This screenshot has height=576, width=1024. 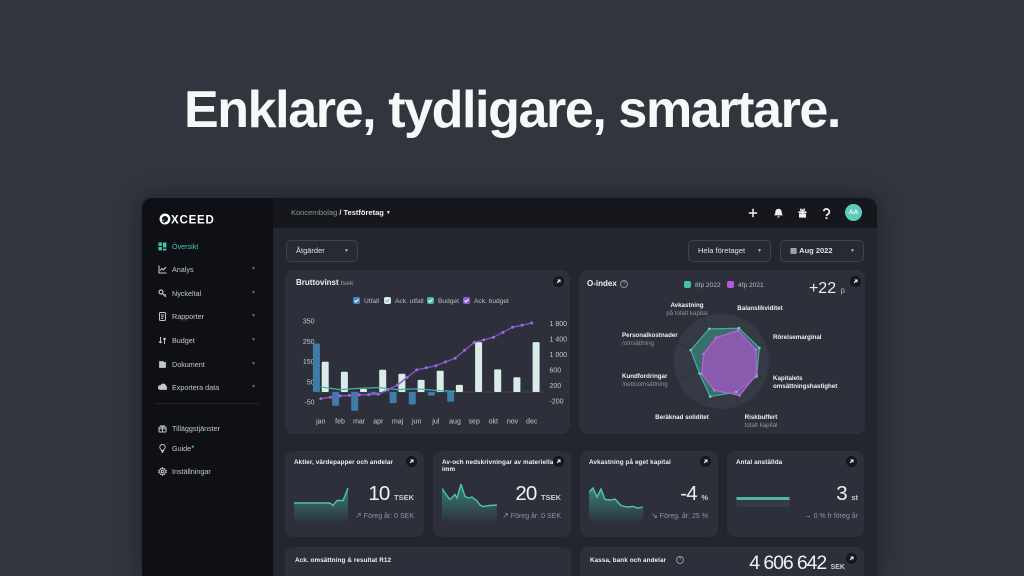 I want to click on svg-text: 350, so click(x=309, y=322).